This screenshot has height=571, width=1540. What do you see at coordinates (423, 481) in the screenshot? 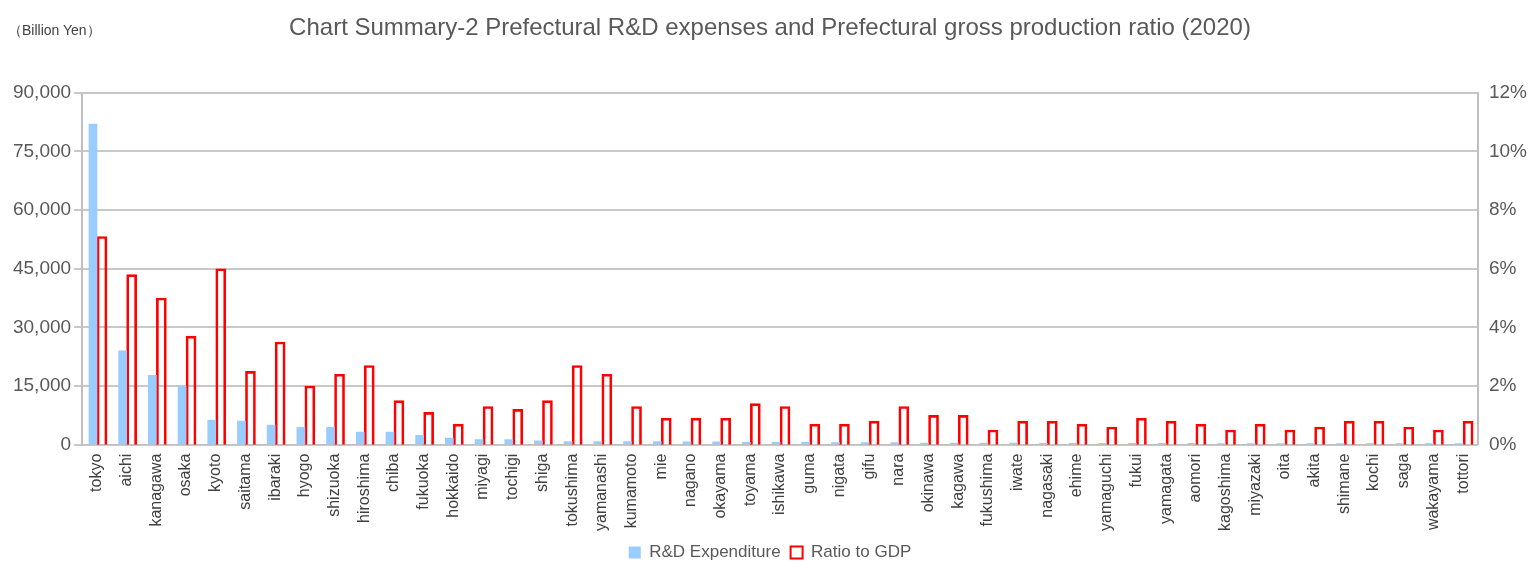
I see `x-tick-label: fukuoka` at bounding box center [423, 481].